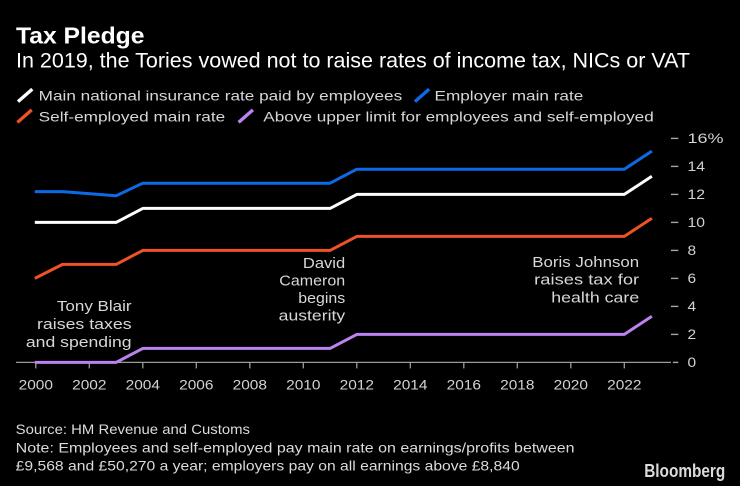 The width and height of the screenshot is (740, 486). Describe the element at coordinates (36, 385) in the screenshot. I see `svg-text: 2000` at that location.